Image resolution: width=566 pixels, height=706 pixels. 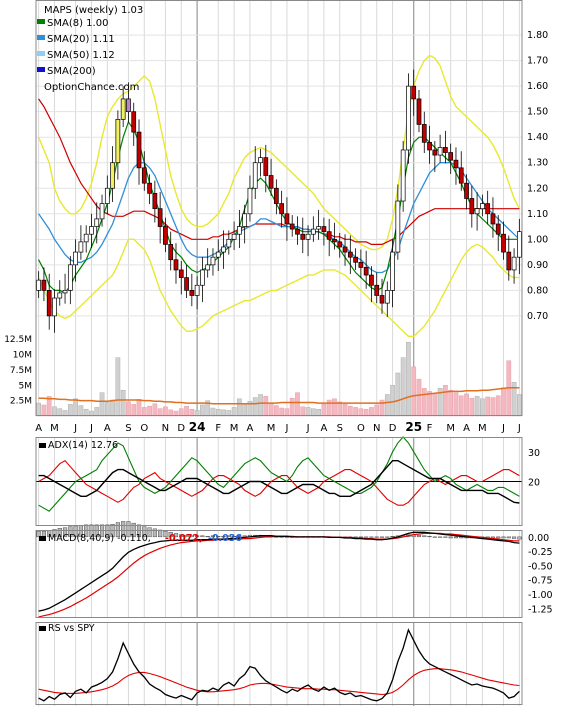 I want to click on macd-panel: 0.00 -0.25 -0.50 -0.75 -1.00 -1.25, so click(x=294, y=569).